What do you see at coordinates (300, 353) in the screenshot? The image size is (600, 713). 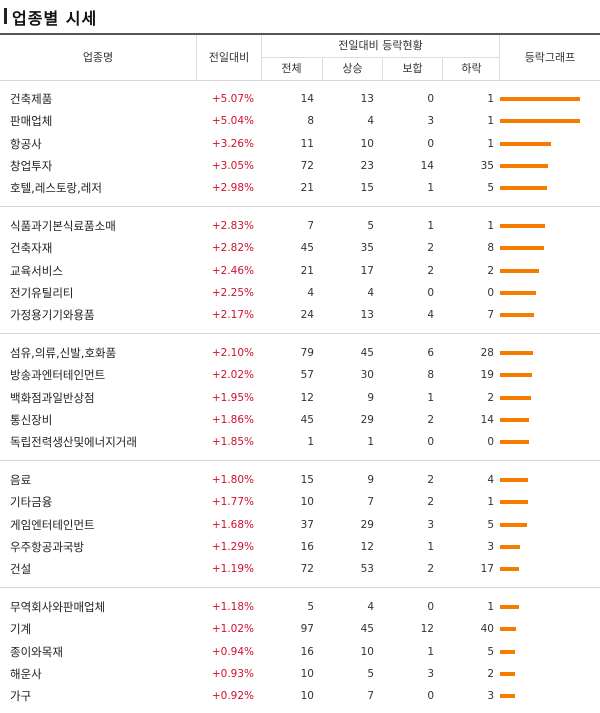 I see `table-row: 섬유,의류,신발,호화품 +2.10% 79 45 6 28` at bounding box center [300, 353].